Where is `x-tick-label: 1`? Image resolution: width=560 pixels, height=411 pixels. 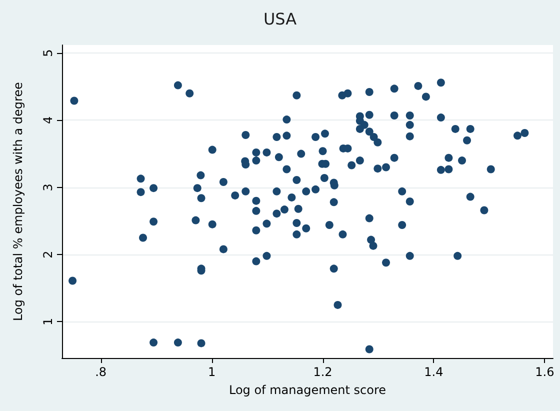 x-tick-label: 1 is located at coordinates (212, 372).